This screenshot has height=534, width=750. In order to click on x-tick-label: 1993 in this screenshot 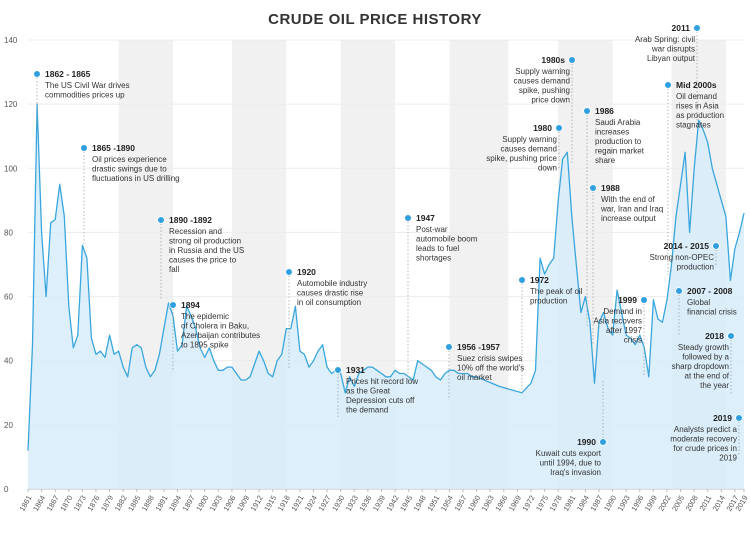, I will do `click(624, 503)`.